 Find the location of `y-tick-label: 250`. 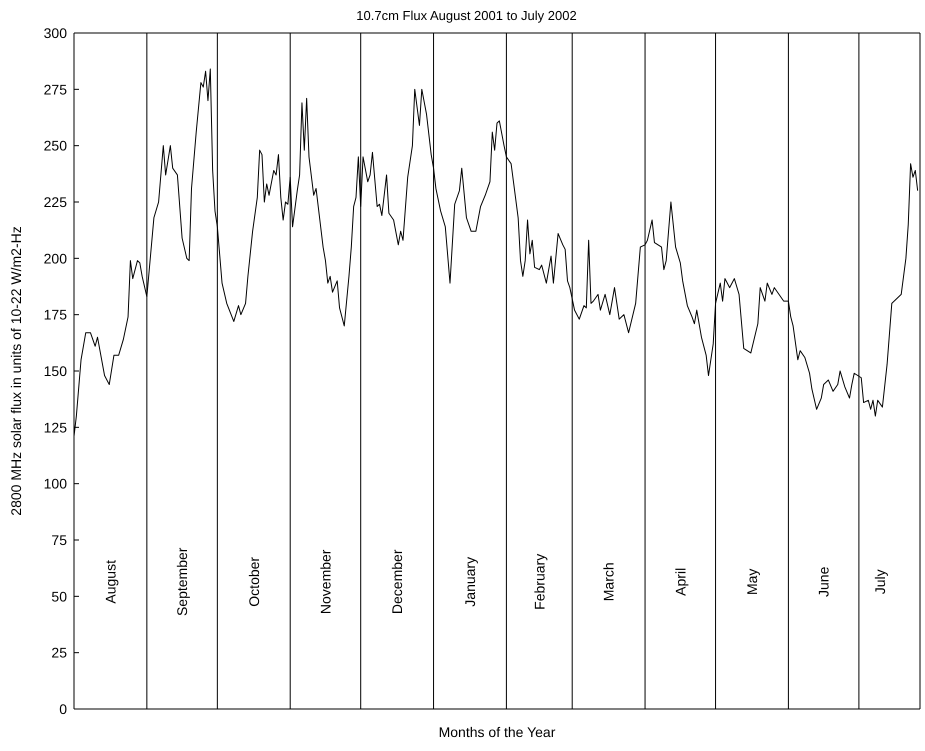

y-tick-label: 250 is located at coordinates (56, 146).